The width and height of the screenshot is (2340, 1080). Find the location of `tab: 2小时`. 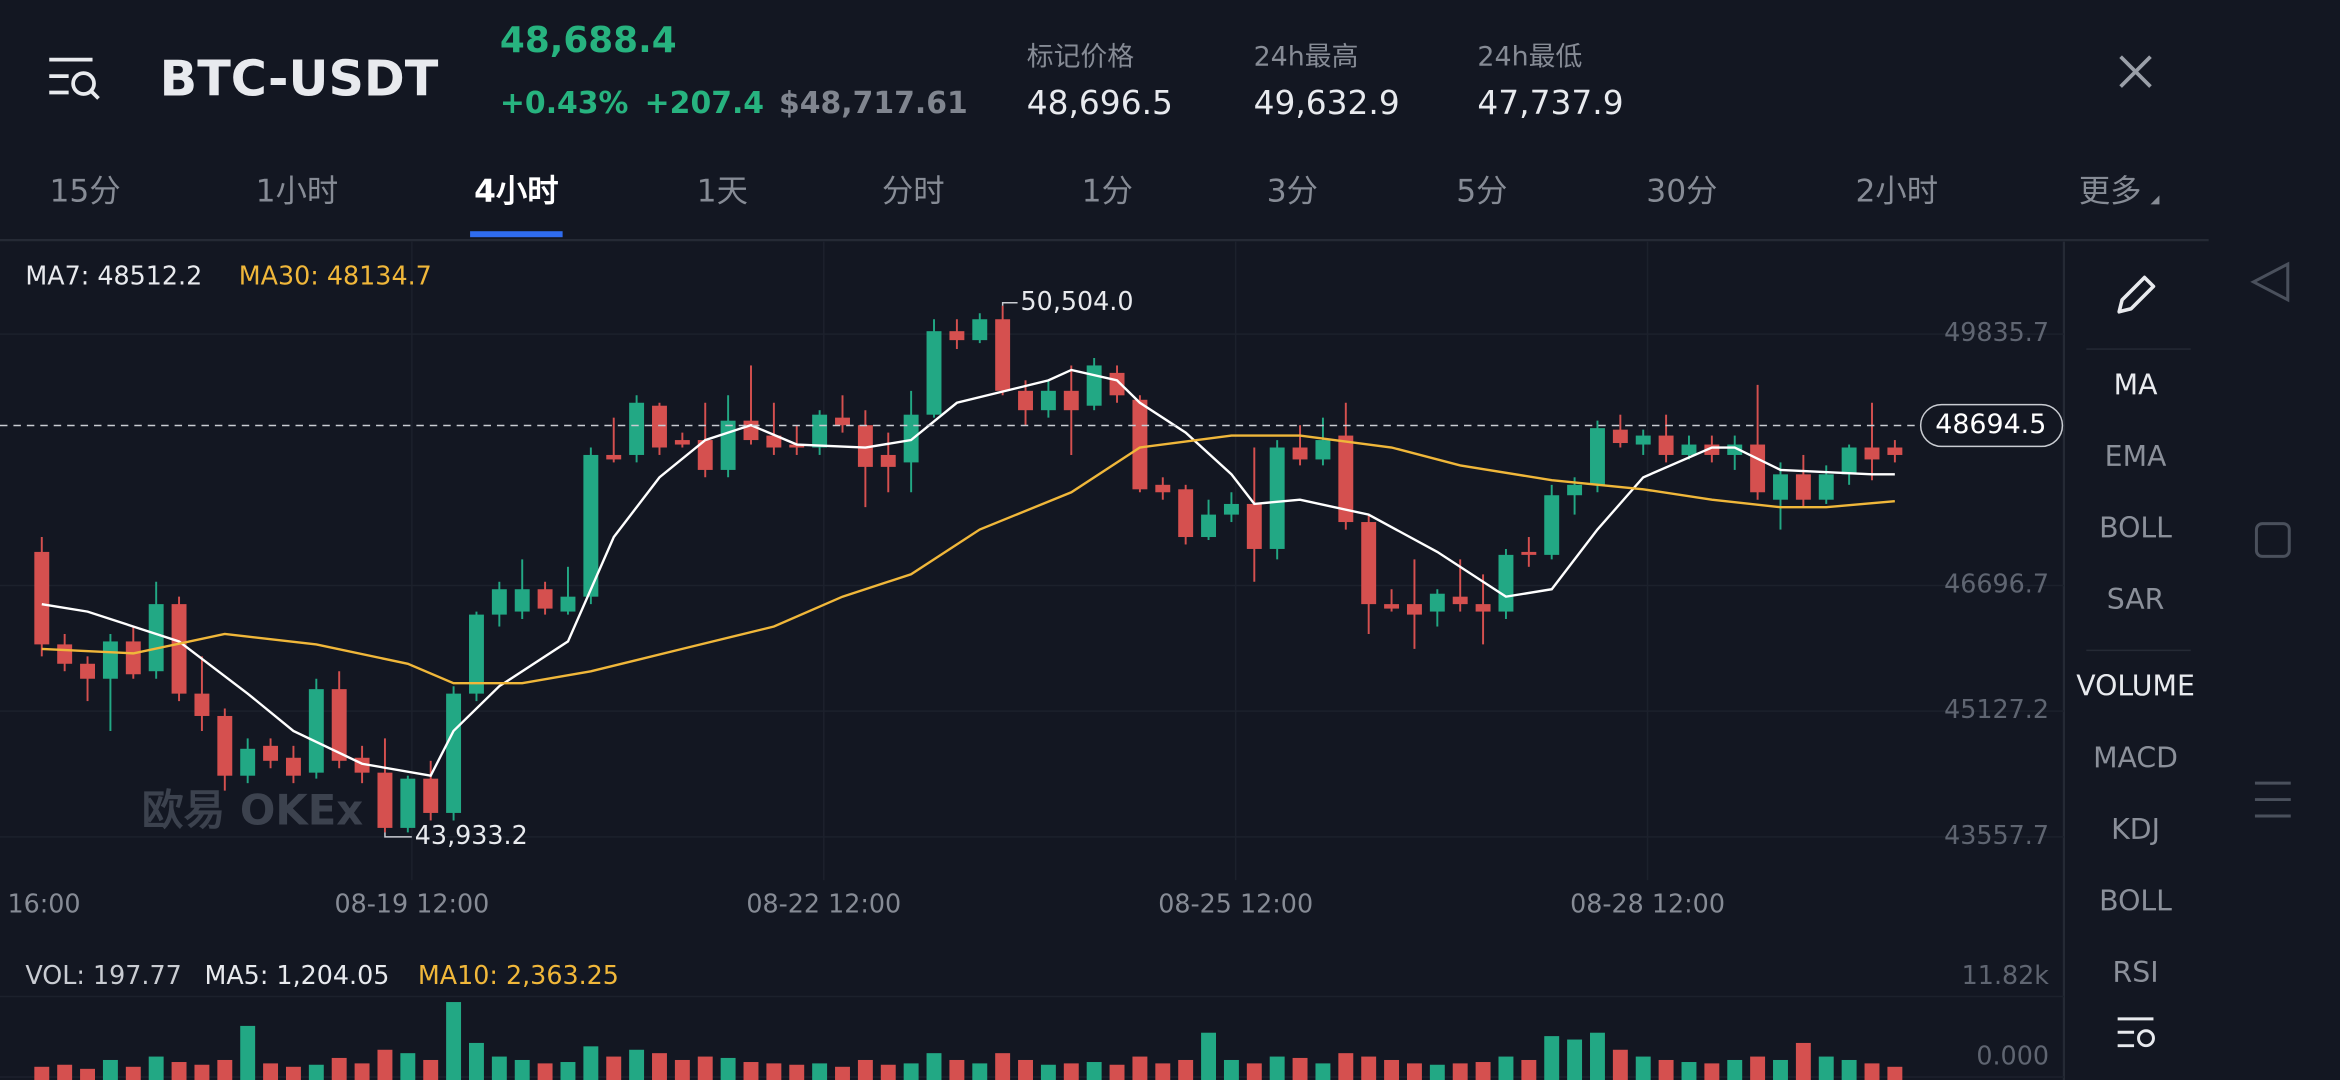

tab: 2小时 is located at coordinates (1896, 191).